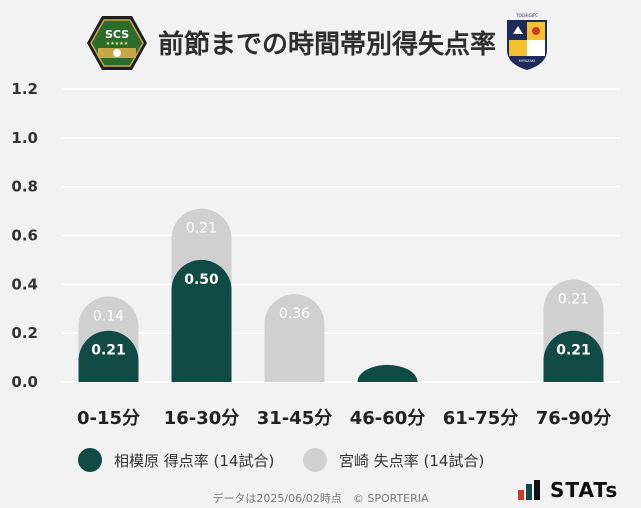  I want to click on stats-brand: STATs, so click(584, 490).